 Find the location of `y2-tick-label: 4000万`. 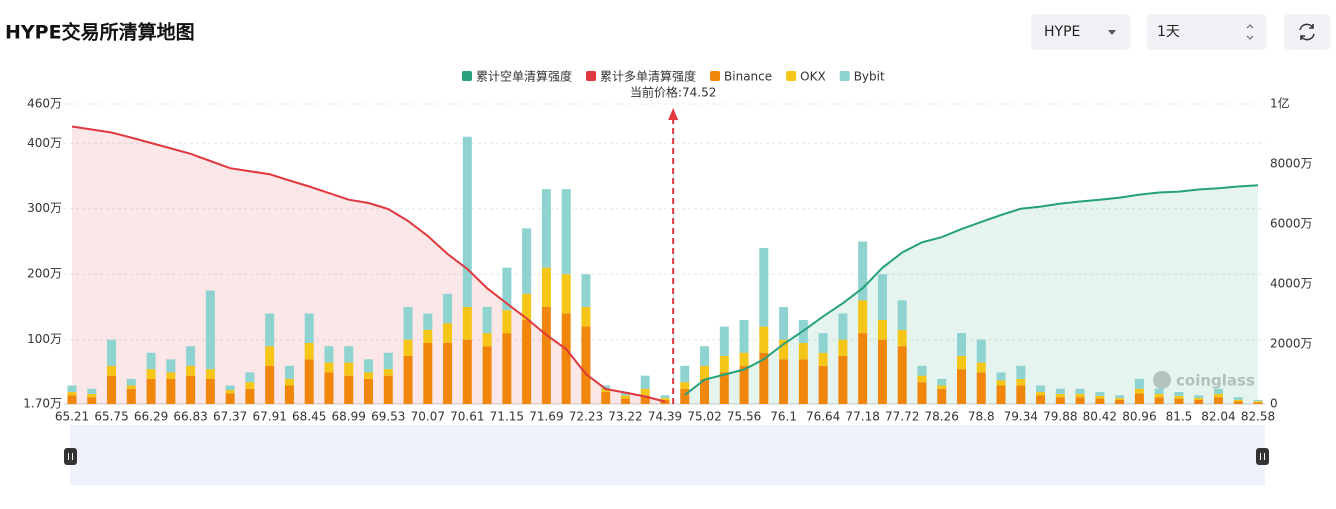

y2-tick-label: 4000万 is located at coordinates (1291, 284).